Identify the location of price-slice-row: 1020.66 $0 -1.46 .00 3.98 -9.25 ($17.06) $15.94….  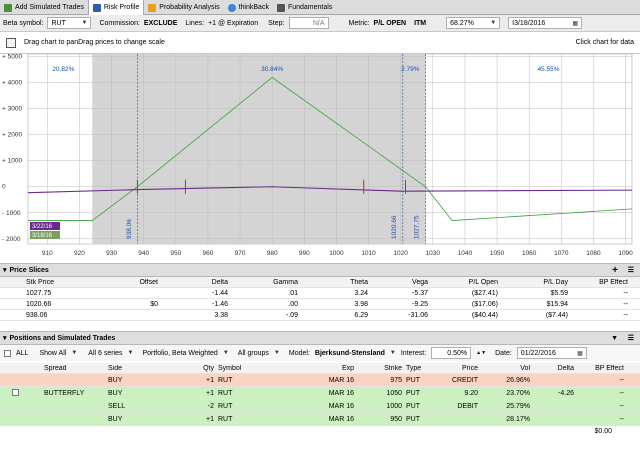
(320, 304).